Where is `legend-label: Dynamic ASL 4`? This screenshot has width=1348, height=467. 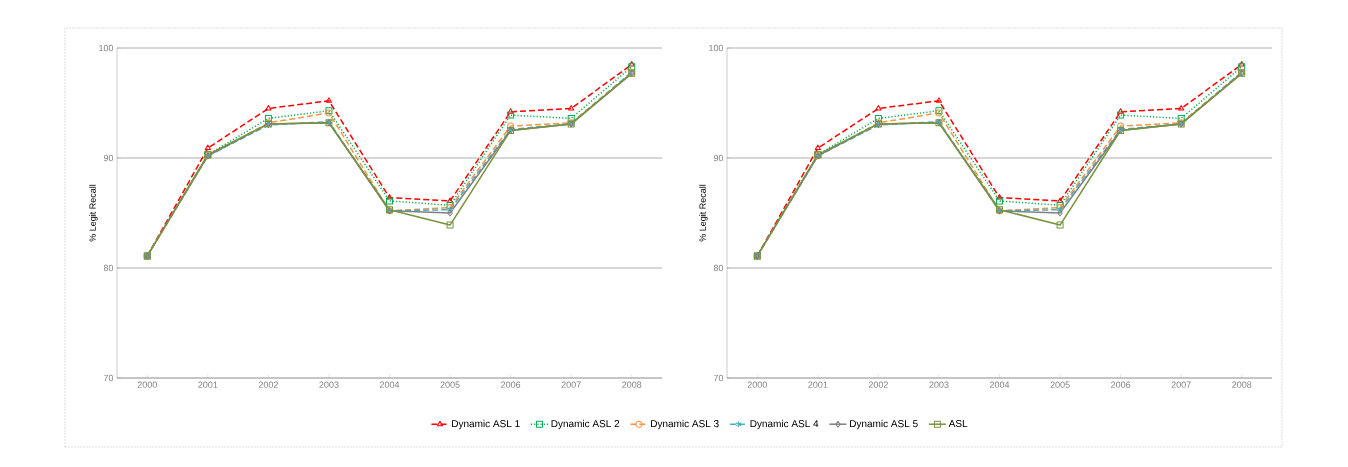 legend-label: Dynamic ASL 4 is located at coordinates (784, 424).